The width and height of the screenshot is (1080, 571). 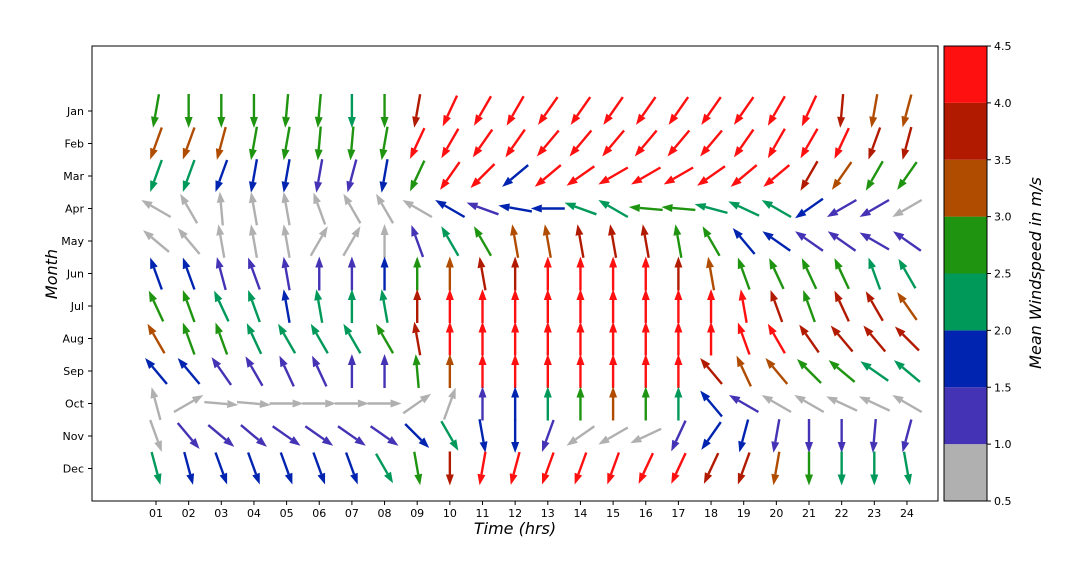 I want to click on x-tick-label: 23, so click(x=874, y=513).